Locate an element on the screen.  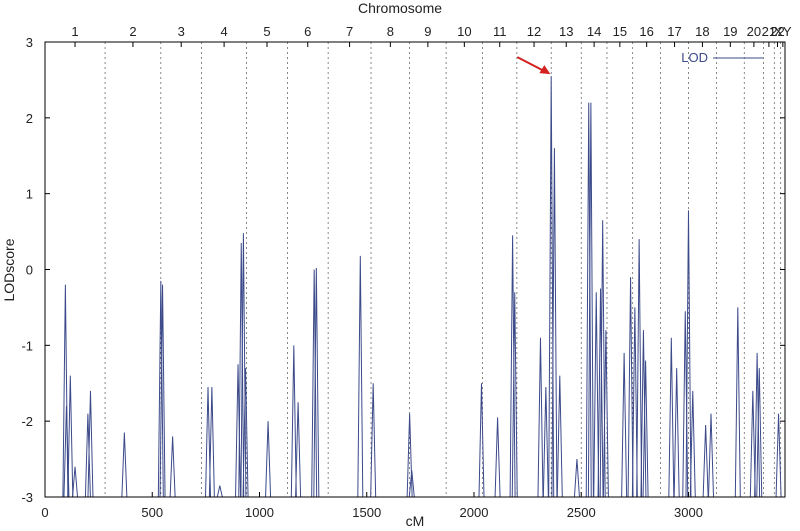
x-tick-label-500: 500 is located at coordinates (152, 512).